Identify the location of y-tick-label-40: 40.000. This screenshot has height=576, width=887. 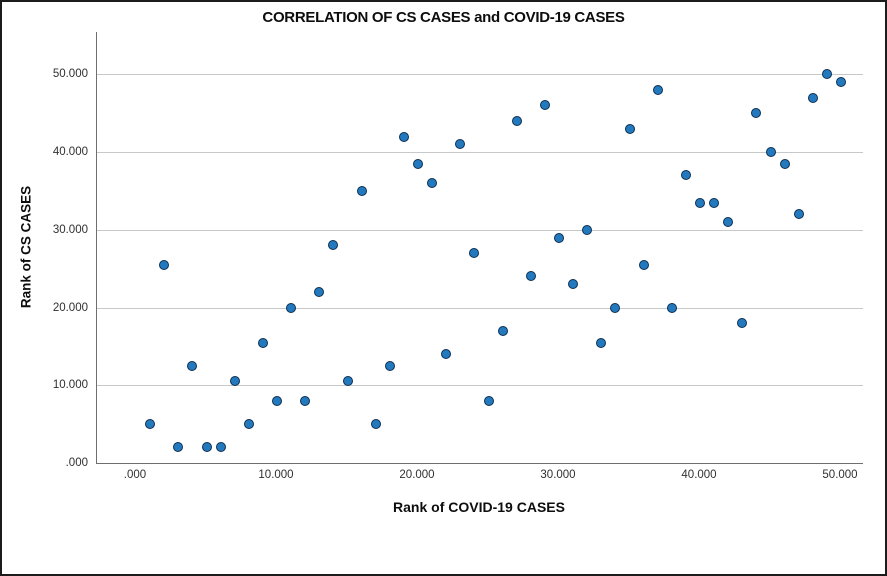
(70, 152).